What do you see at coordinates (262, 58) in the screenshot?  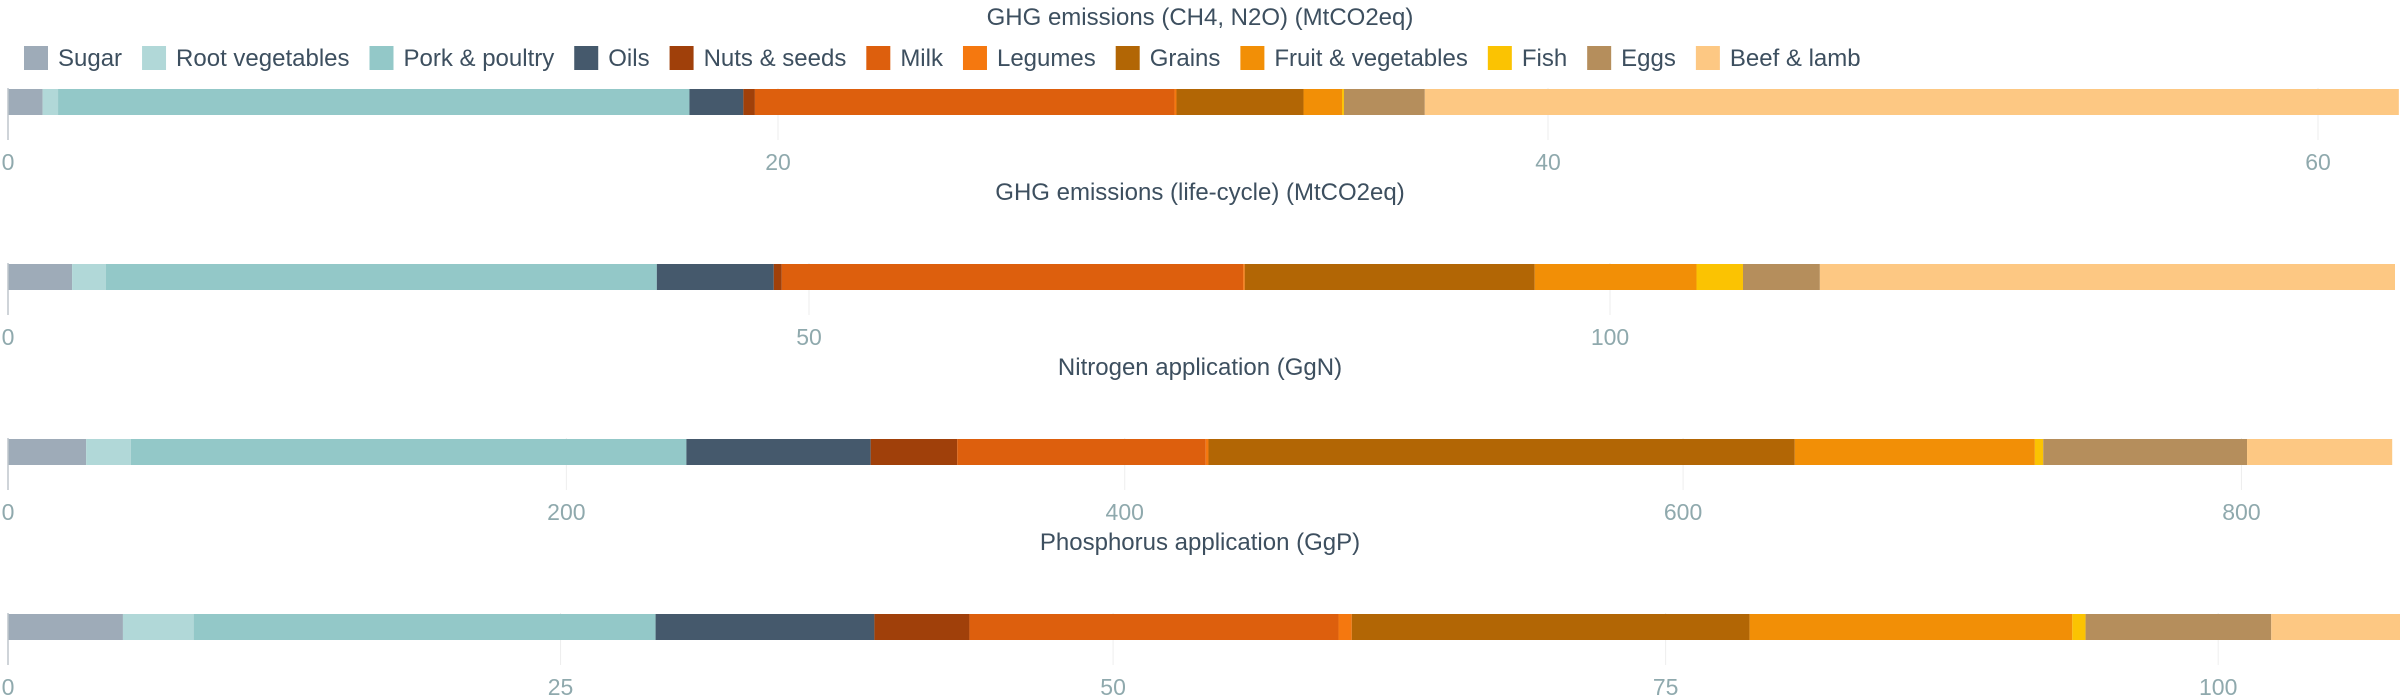 I see `legend-label: Root vegetables` at bounding box center [262, 58].